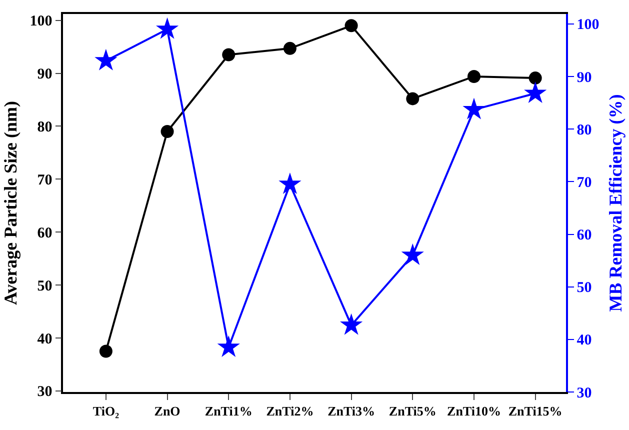 This screenshot has height=430, width=629. Describe the element at coordinates (228, 410) in the screenshot. I see `x-tick-label: ZnTi1%` at that location.